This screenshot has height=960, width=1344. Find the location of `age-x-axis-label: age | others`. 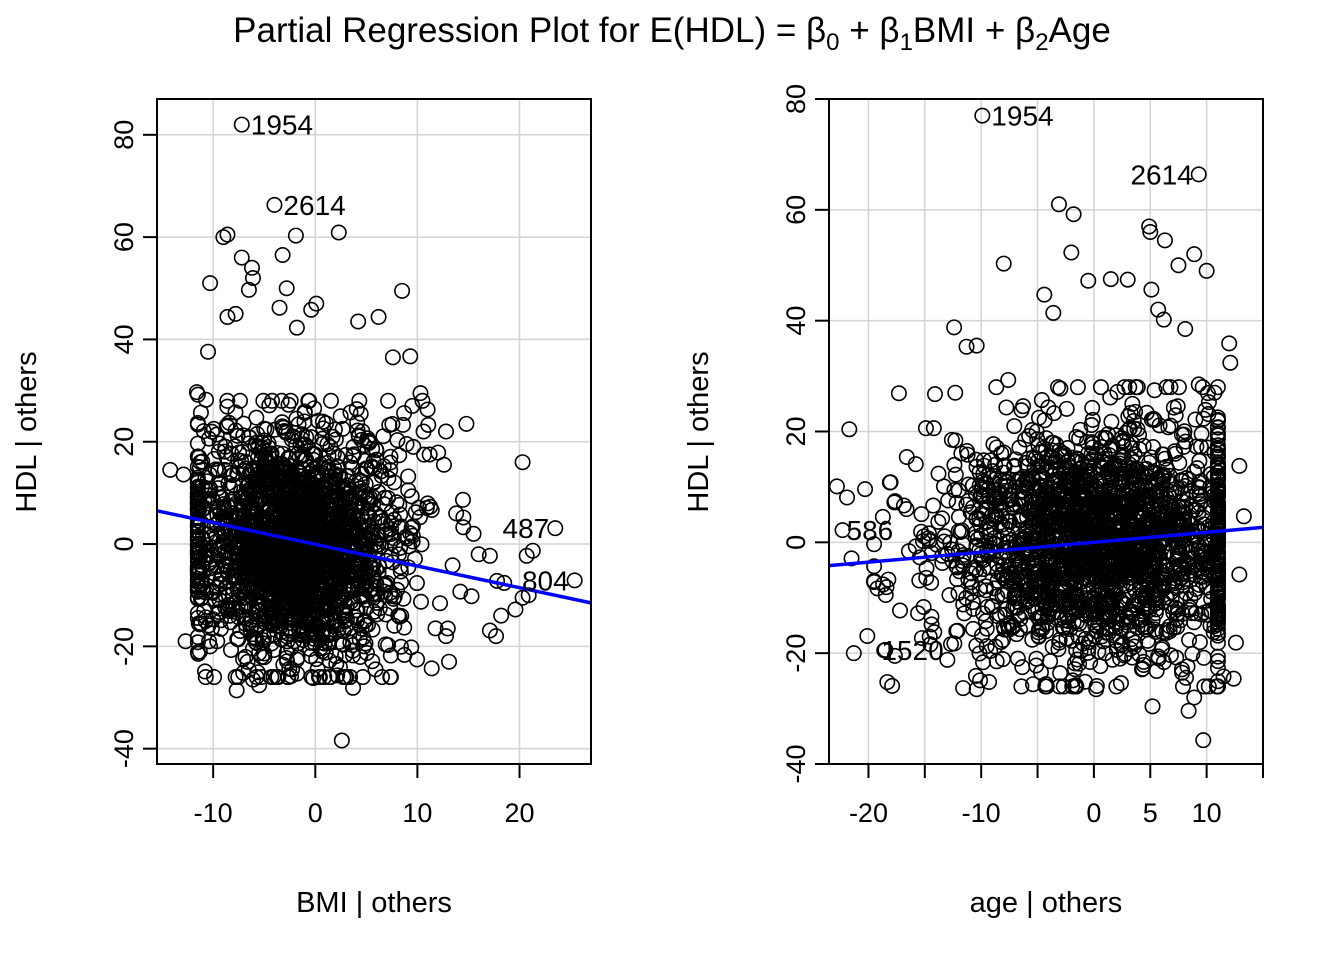

age-x-axis-label: age | others is located at coordinates (1046, 903).